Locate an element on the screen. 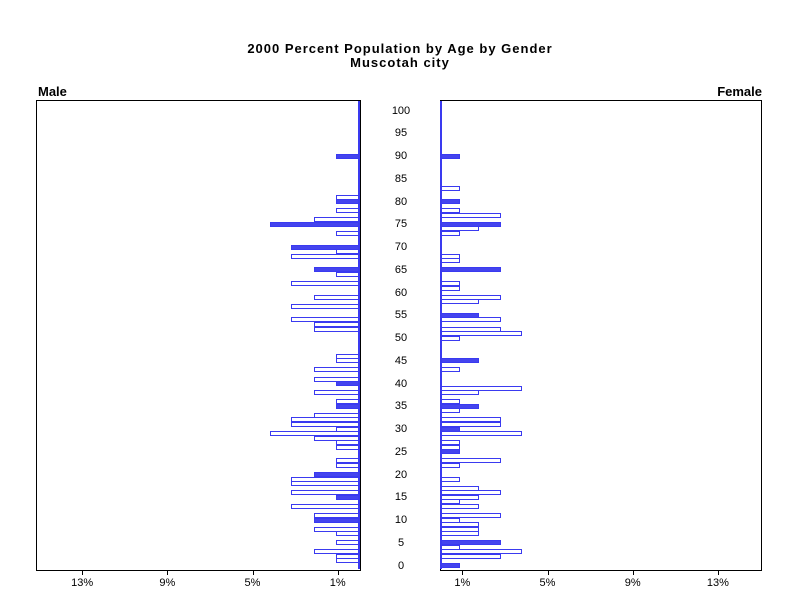 The width and height of the screenshot is (800, 600). chart-subtitle: Muscotah city is located at coordinates (400, 62).